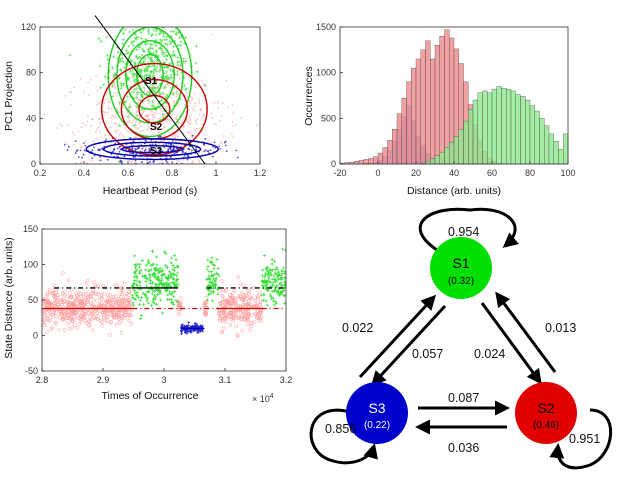 The height and width of the screenshot is (483, 633). Describe the element at coordinates (530, 173) in the screenshot. I see `x-tick-label: 80` at that location.